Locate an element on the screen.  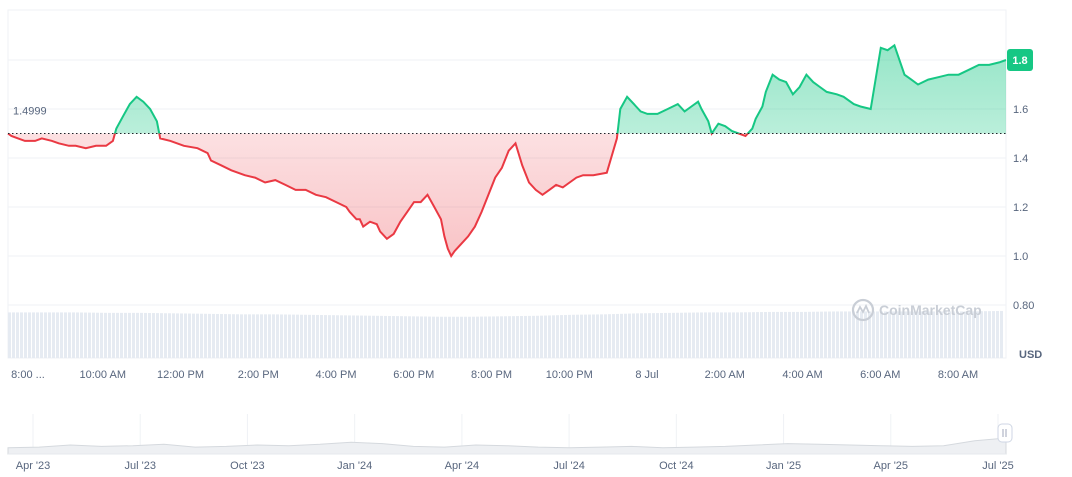
current-price-badge: 1.8 is located at coordinates (1020, 60).